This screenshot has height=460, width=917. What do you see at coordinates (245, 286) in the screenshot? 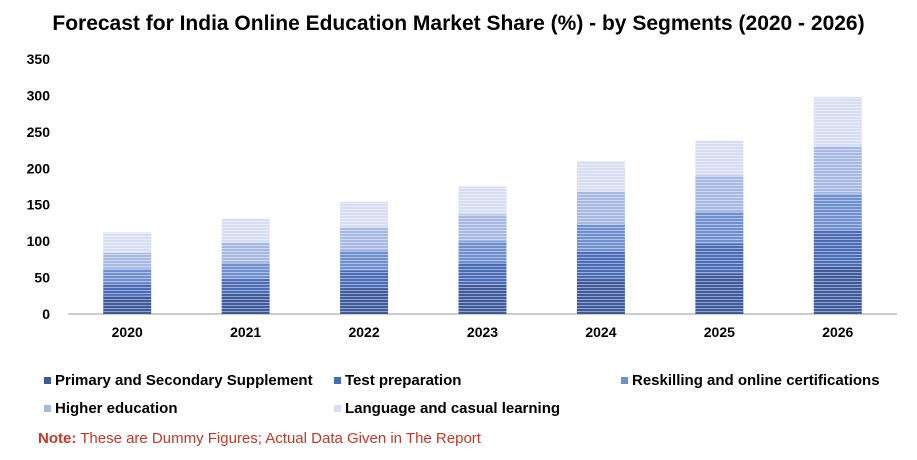
I see `bar-segment-2021-s1` at bounding box center [245, 286].